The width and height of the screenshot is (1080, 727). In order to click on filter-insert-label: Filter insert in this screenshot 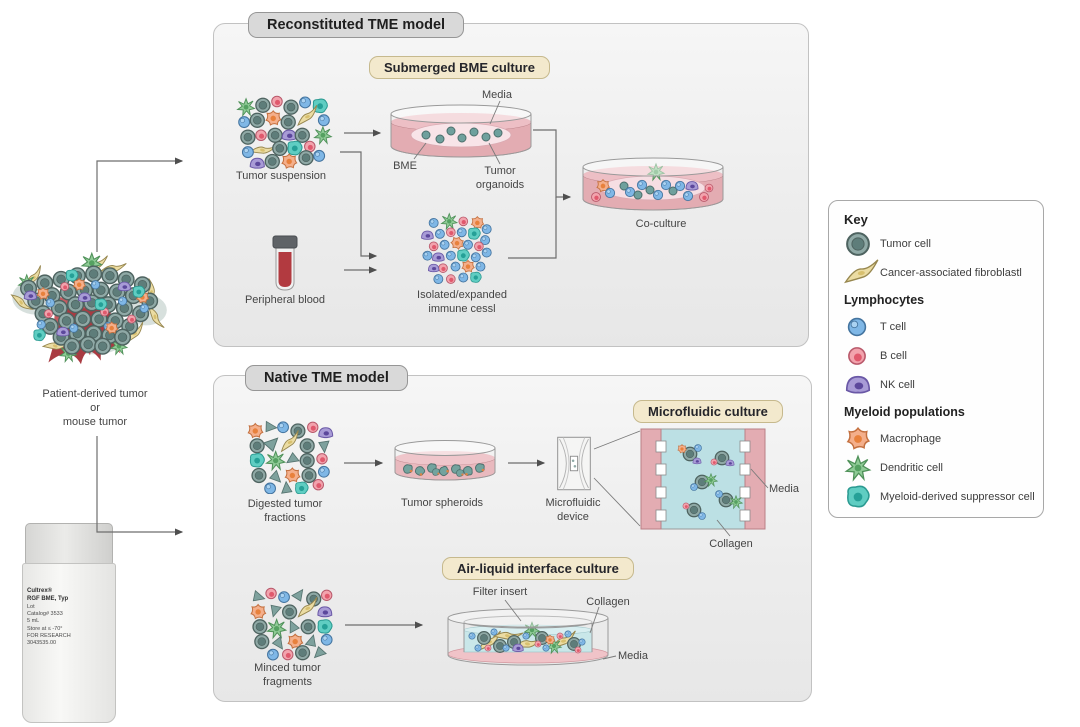, I will do `click(500, 592)`.